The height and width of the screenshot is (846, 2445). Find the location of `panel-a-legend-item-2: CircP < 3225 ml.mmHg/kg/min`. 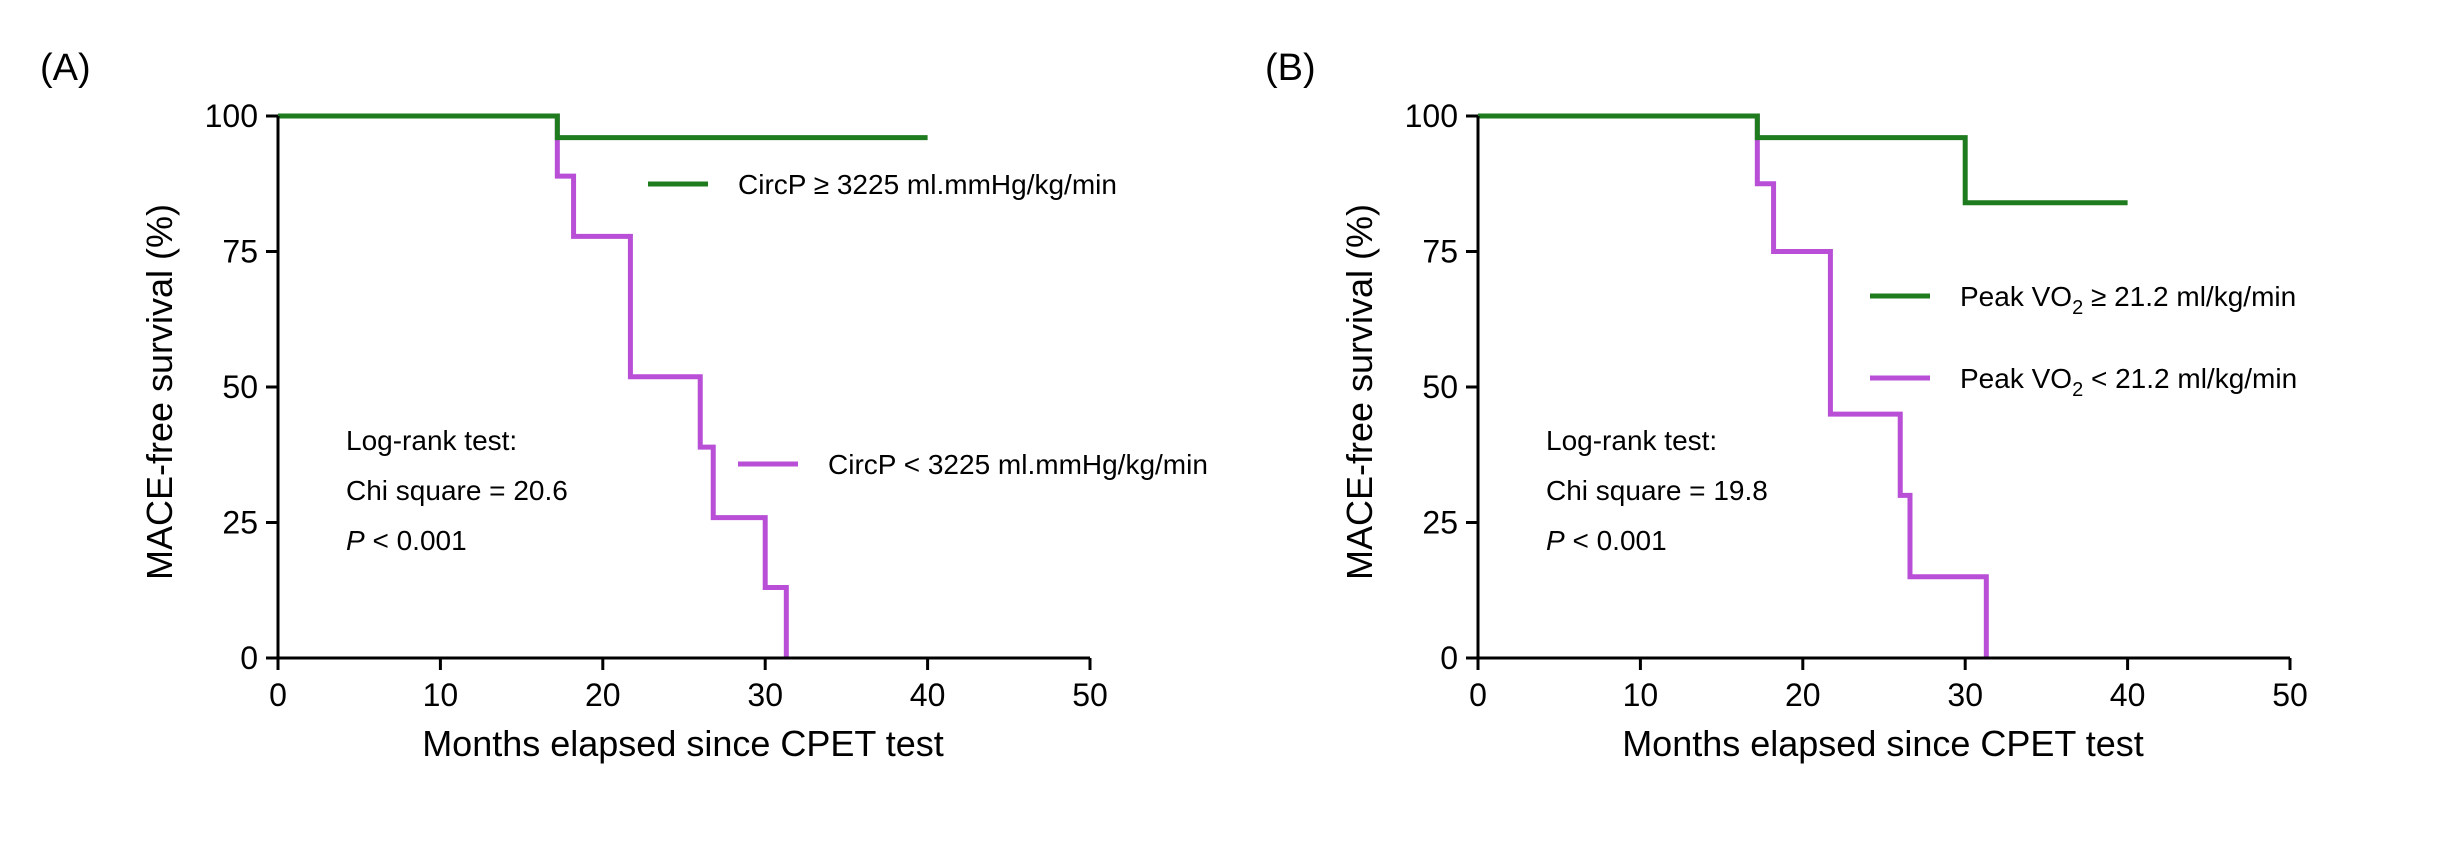

panel-a-legend-item-2: CircP < 3225 ml.mmHg/kg/min is located at coordinates (973, 464).